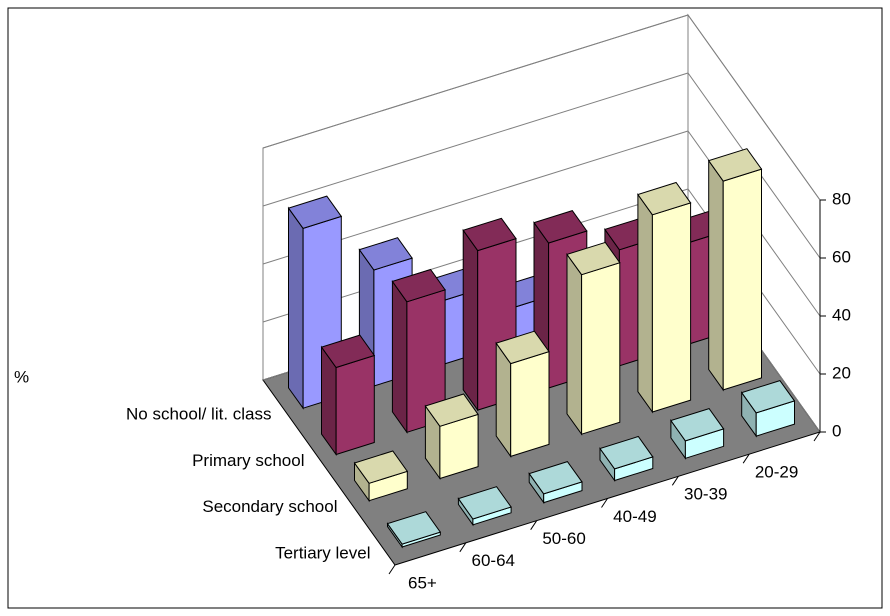  Describe the element at coordinates (841, 372) in the screenshot. I see `y-tick-label: 20` at that location.